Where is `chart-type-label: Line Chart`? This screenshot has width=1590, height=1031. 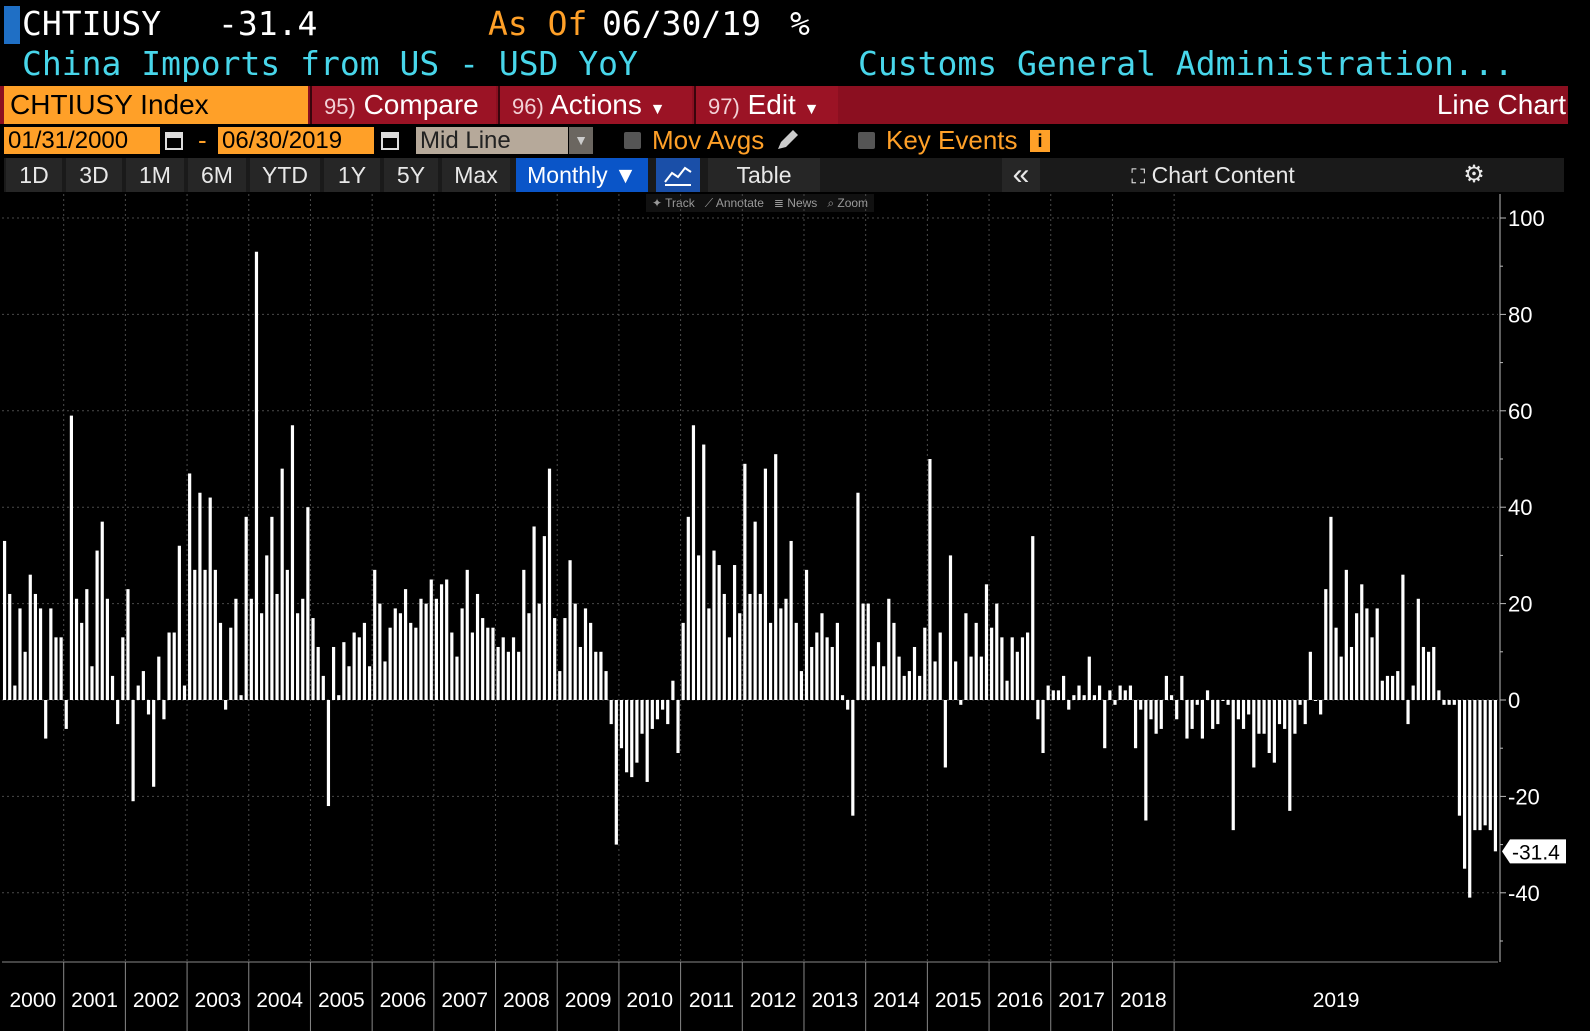 chart-type-label: Line Chart is located at coordinates (1501, 104).